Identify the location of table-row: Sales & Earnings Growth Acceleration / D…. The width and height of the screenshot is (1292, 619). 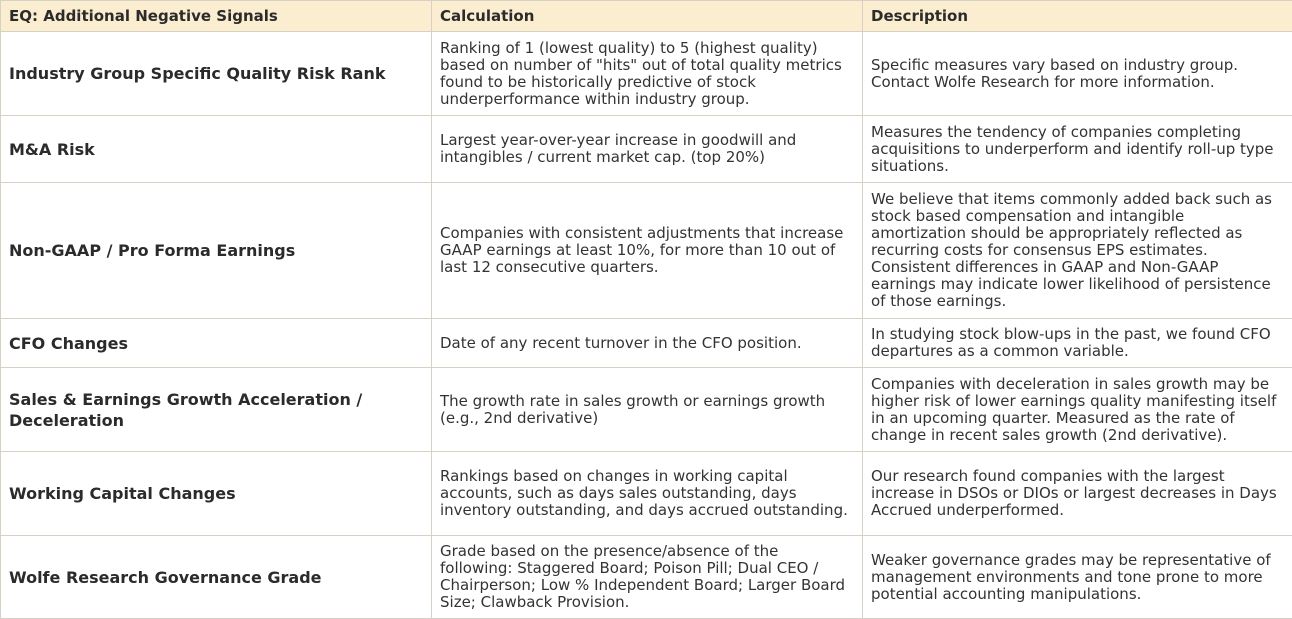
(646, 410).